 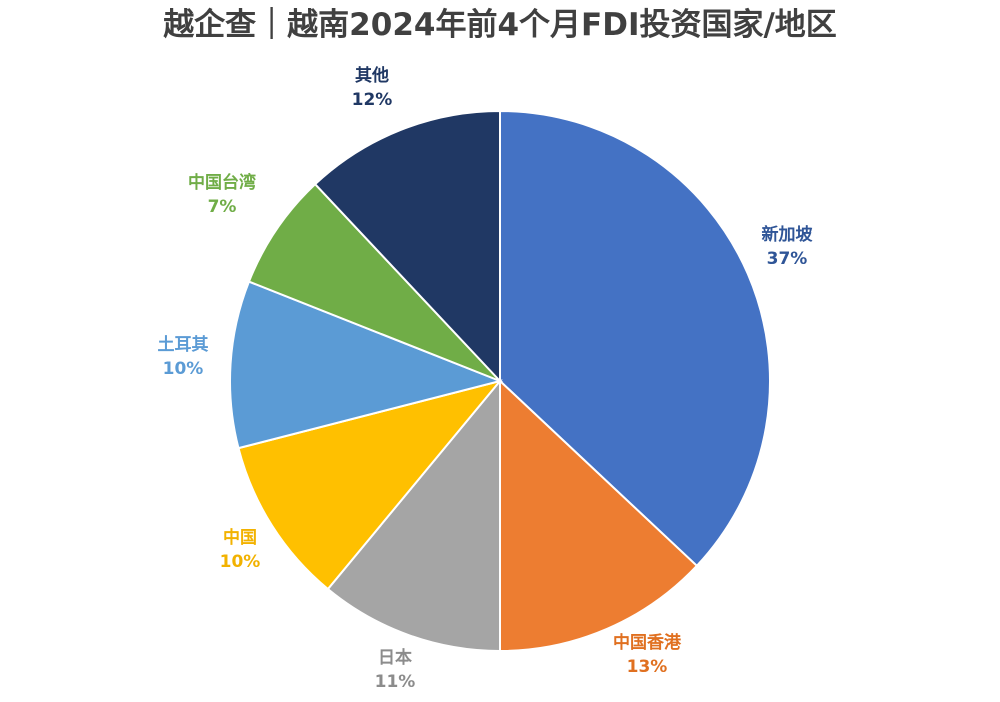 What do you see at coordinates (183, 344) in the screenshot?
I see `slice-label: 土耳其` at bounding box center [183, 344].